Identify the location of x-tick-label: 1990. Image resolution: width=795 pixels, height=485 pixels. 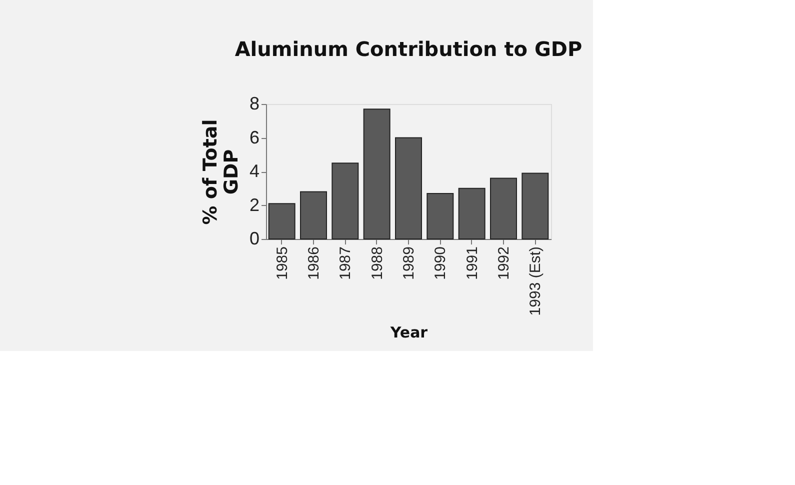
(441, 263).